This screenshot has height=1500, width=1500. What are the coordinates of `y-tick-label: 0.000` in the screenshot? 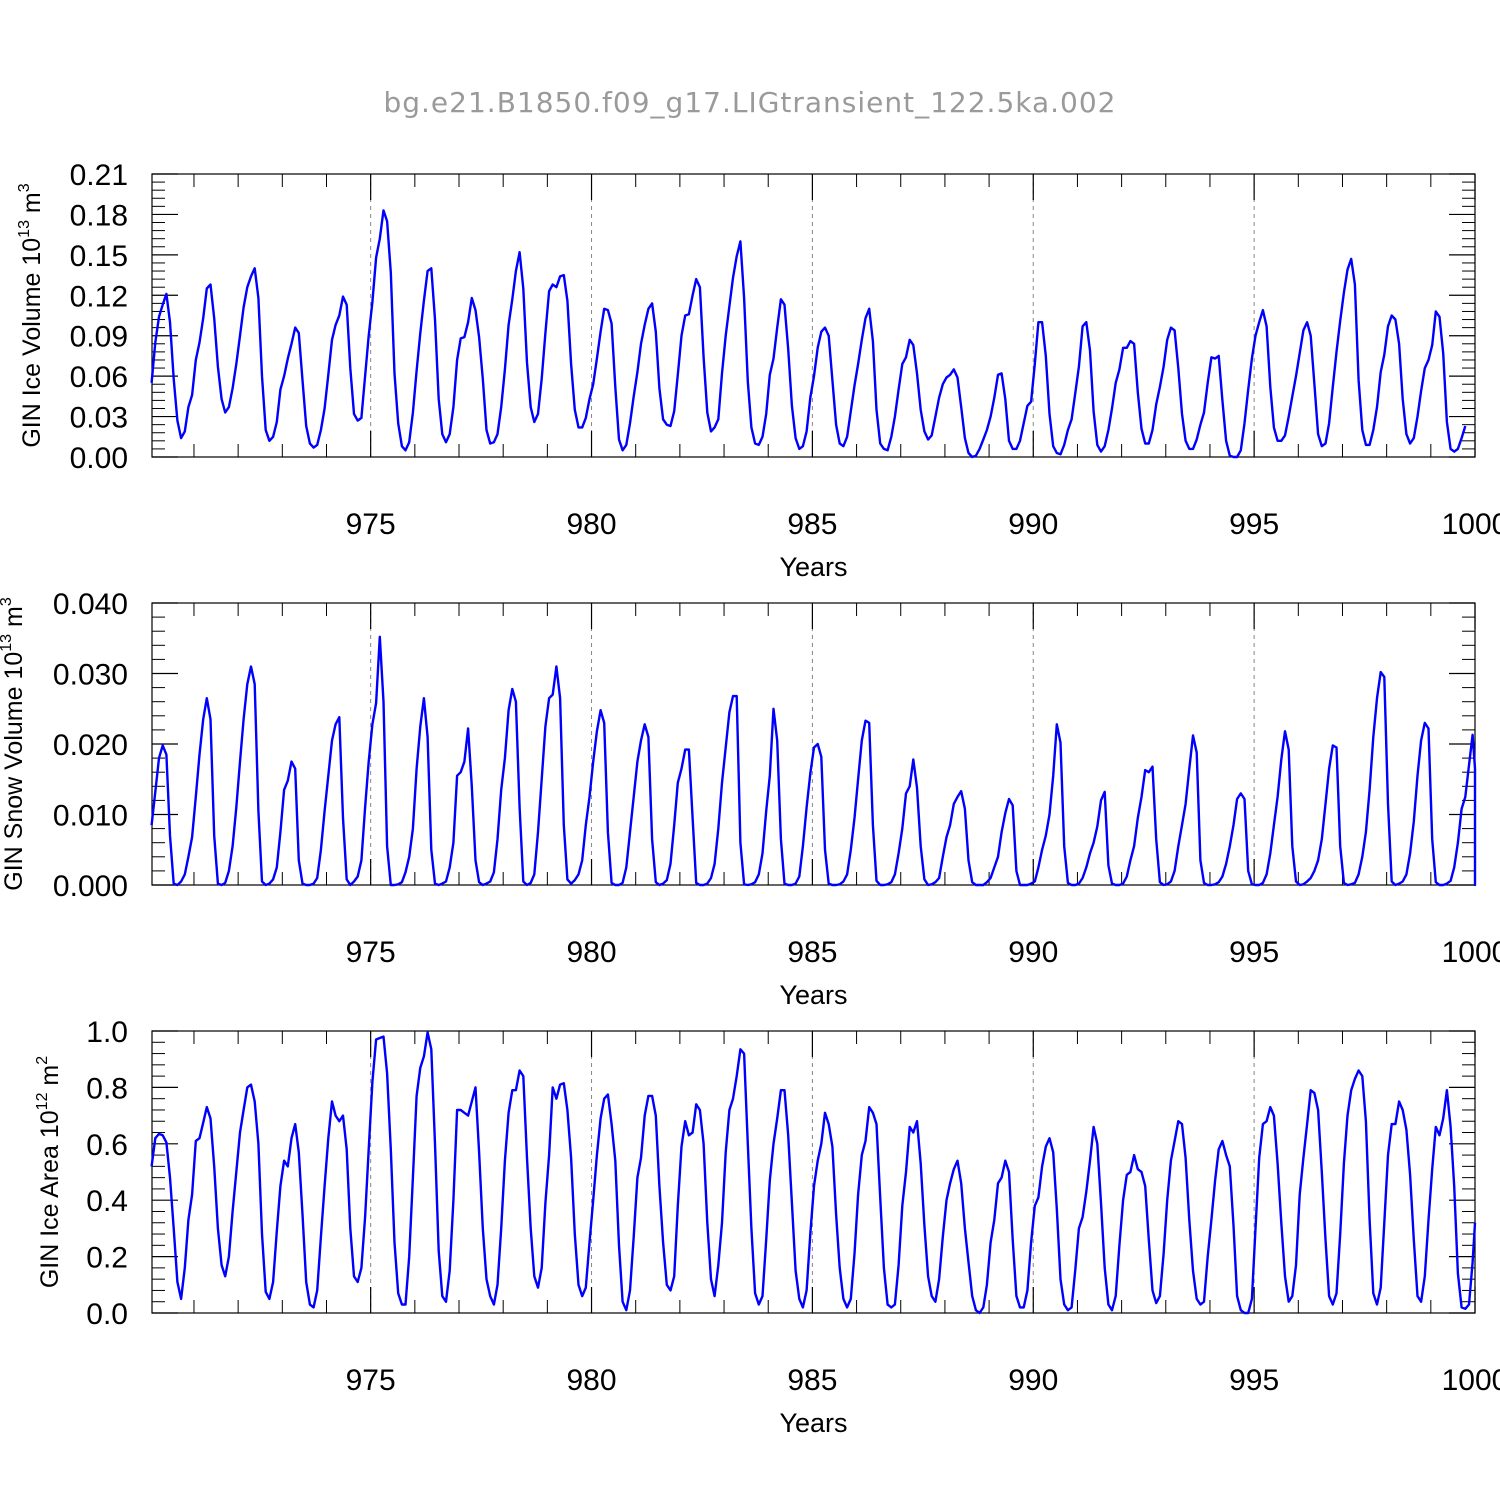 It's located at (90, 886).